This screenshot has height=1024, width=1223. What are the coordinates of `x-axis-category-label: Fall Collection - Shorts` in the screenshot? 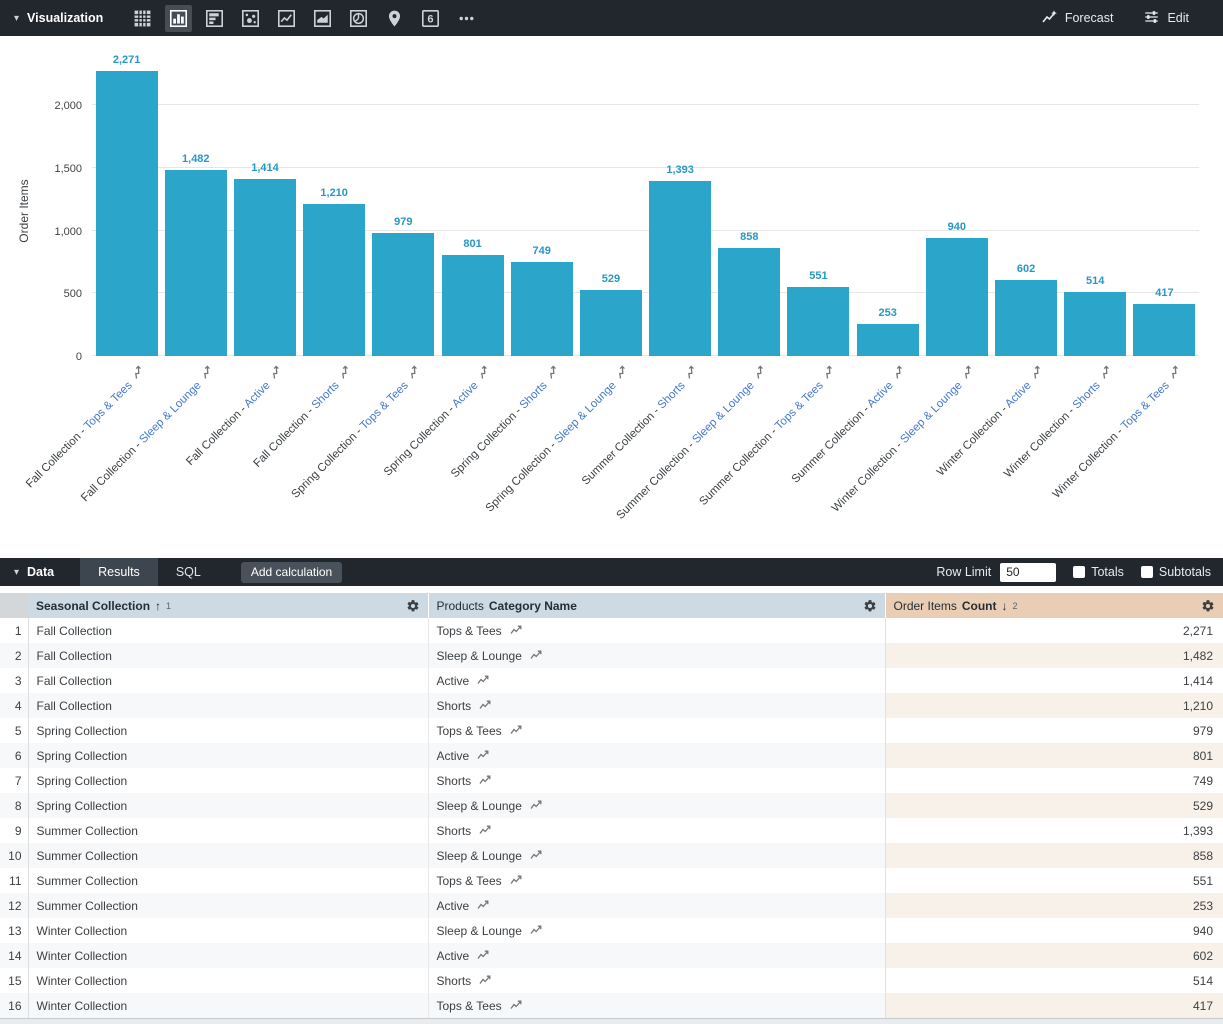 It's located at (259, 460).